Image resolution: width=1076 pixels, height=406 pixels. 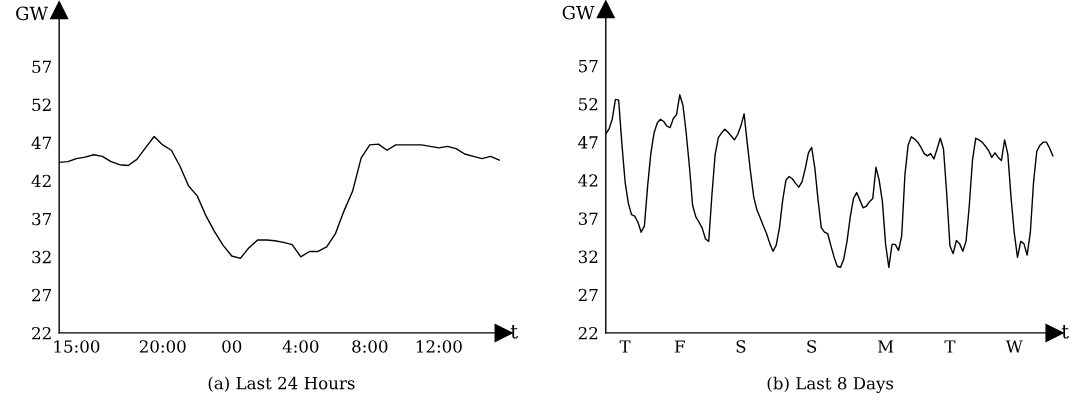 I want to click on x-tick-label: 15:00, so click(x=77, y=346).